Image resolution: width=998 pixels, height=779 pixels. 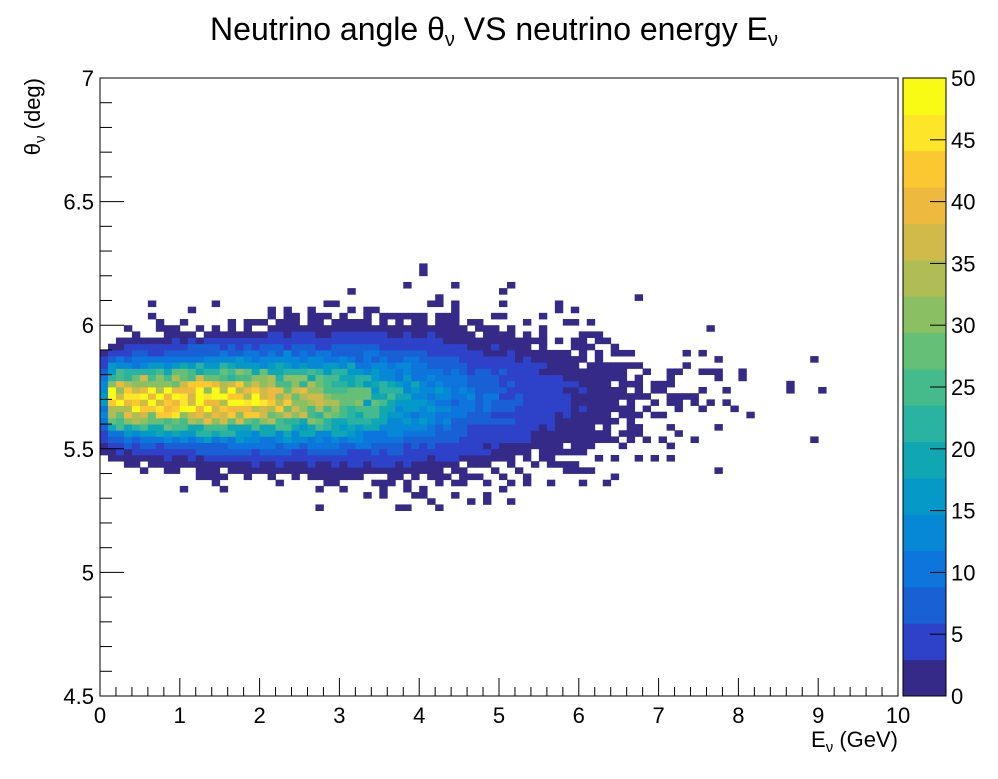 What do you see at coordinates (259, 715) in the screenshot?
I see `x-tick-label: 2` at bounding box center [259, 715].